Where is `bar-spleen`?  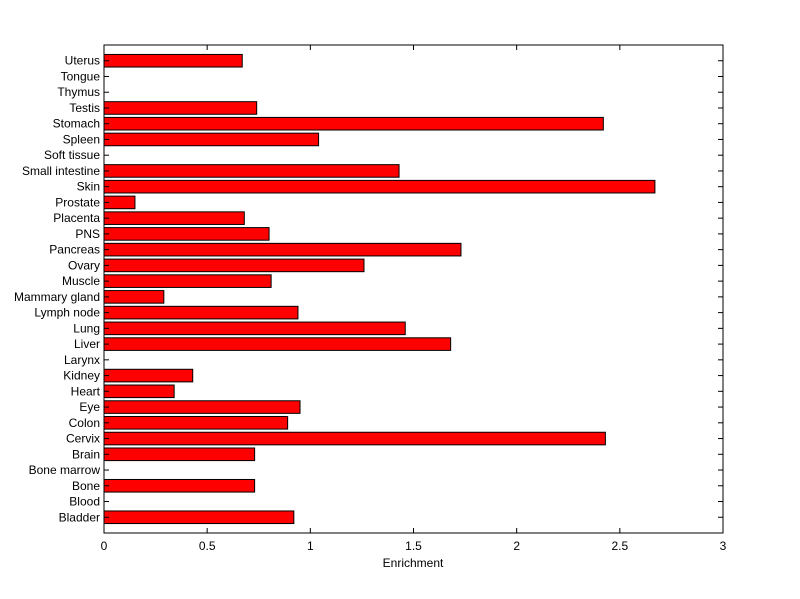
bar-spleen is located at coordinates (211, 139).